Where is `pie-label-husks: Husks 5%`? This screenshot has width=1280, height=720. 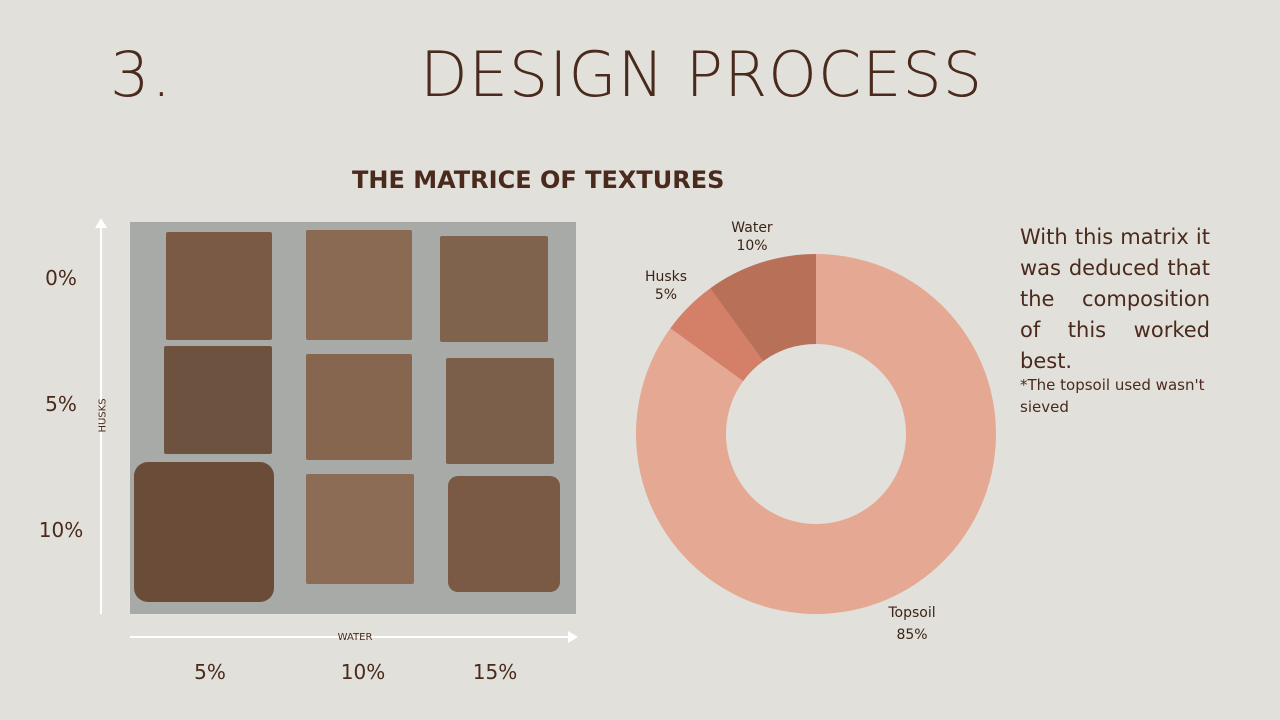
pie-label-husks: Husks 5% is located at coordinates (666, 286).